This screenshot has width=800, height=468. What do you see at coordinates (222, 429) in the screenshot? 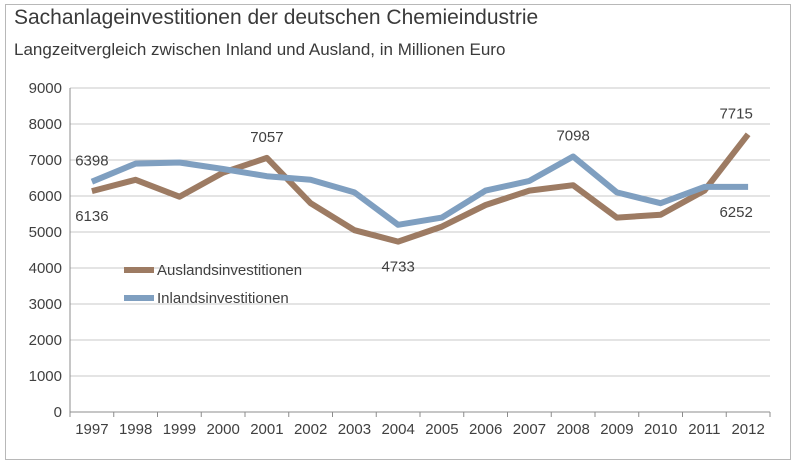
I see `x-tick-label: 2000` at bounding box center [222, 429].